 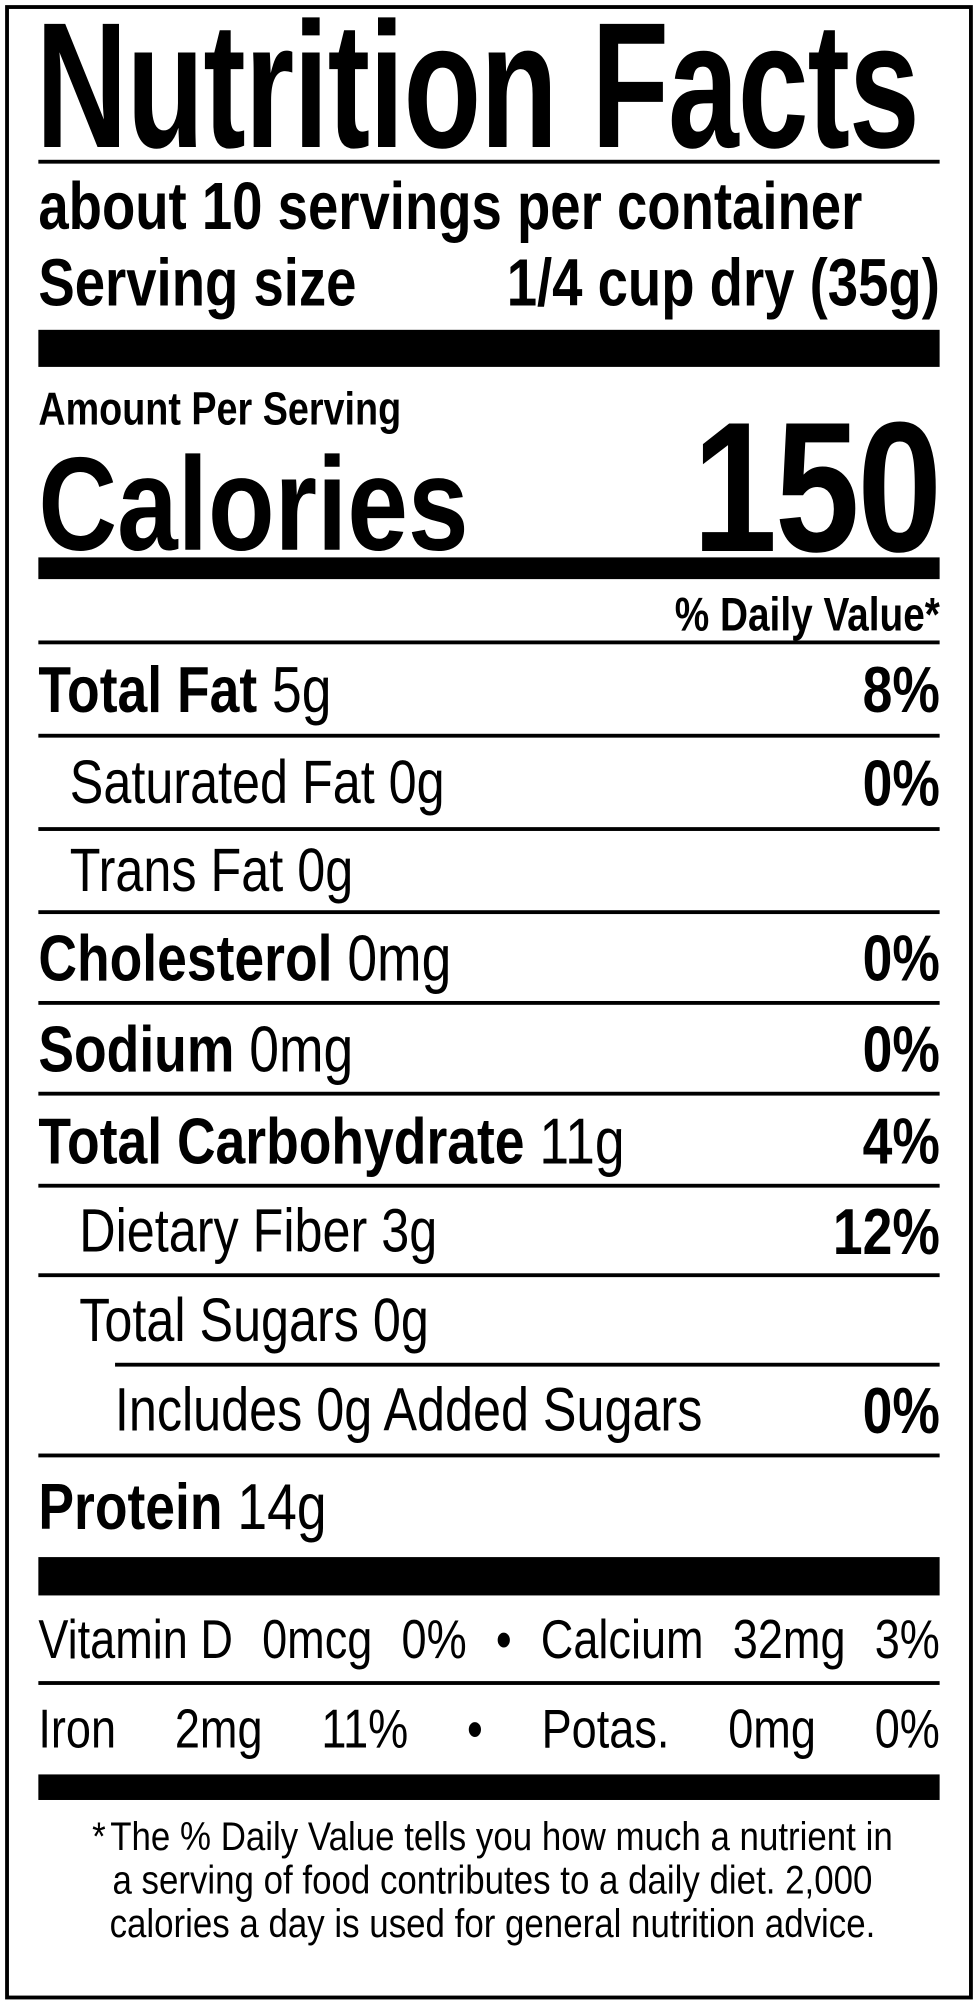 What do you see at coordinates (489, 1049) in the screenshot?
I see `nutrient-row-sodium: Sodium 0mg 0%` at bounding box center [489, 1049].